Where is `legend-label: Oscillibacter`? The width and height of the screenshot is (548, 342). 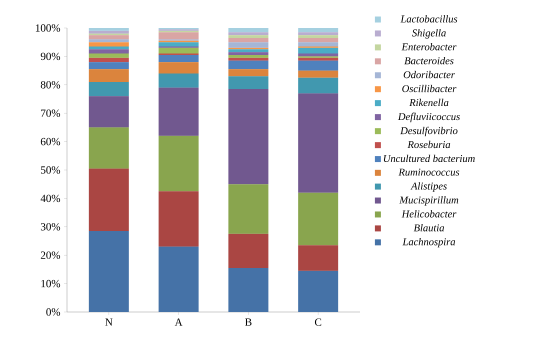 legend-label: Oscillibacter is located at coordinates (429, 88).